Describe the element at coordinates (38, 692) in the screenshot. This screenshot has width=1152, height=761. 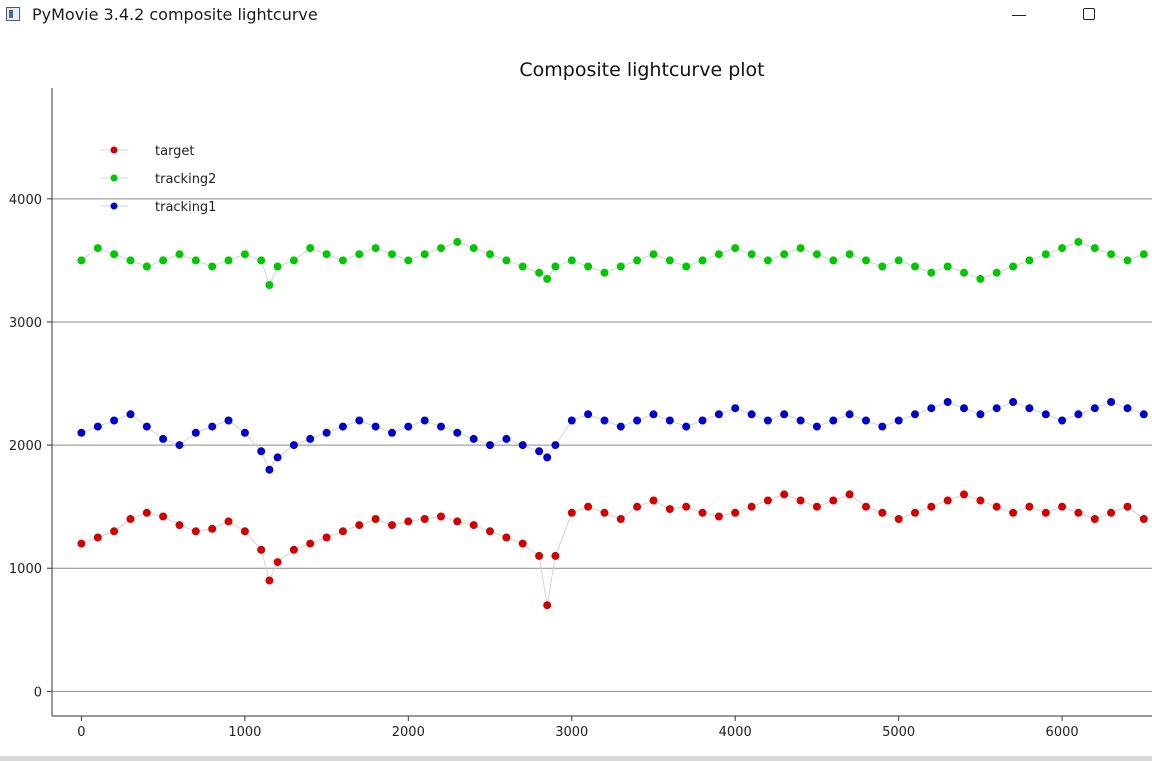
I see `tick-label-y-0: 0` at that location.